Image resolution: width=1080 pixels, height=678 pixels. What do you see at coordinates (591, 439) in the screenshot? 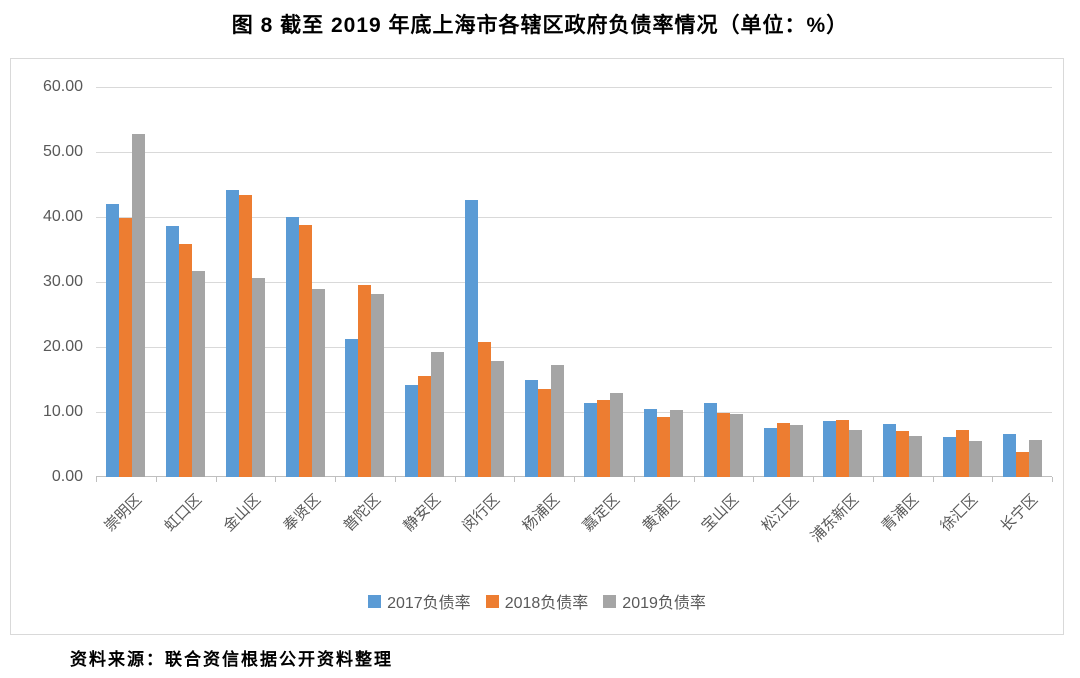
I see `bar-2017负债率-嘉定区` at bounding box center [591, 439].